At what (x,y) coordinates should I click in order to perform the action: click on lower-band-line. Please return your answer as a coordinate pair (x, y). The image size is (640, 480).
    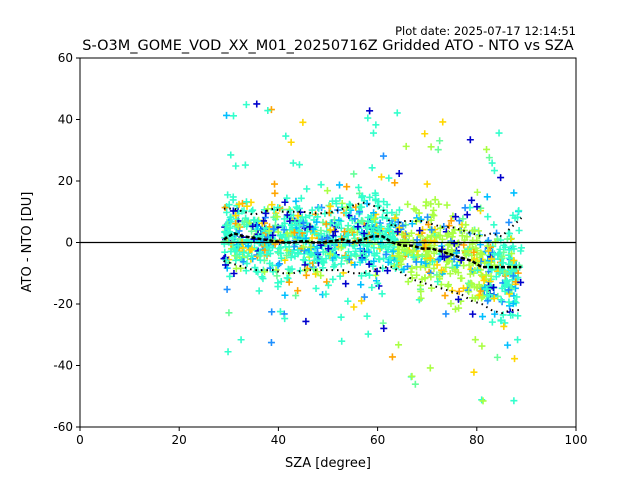
    Looking at the image, I should click on (372, 287).